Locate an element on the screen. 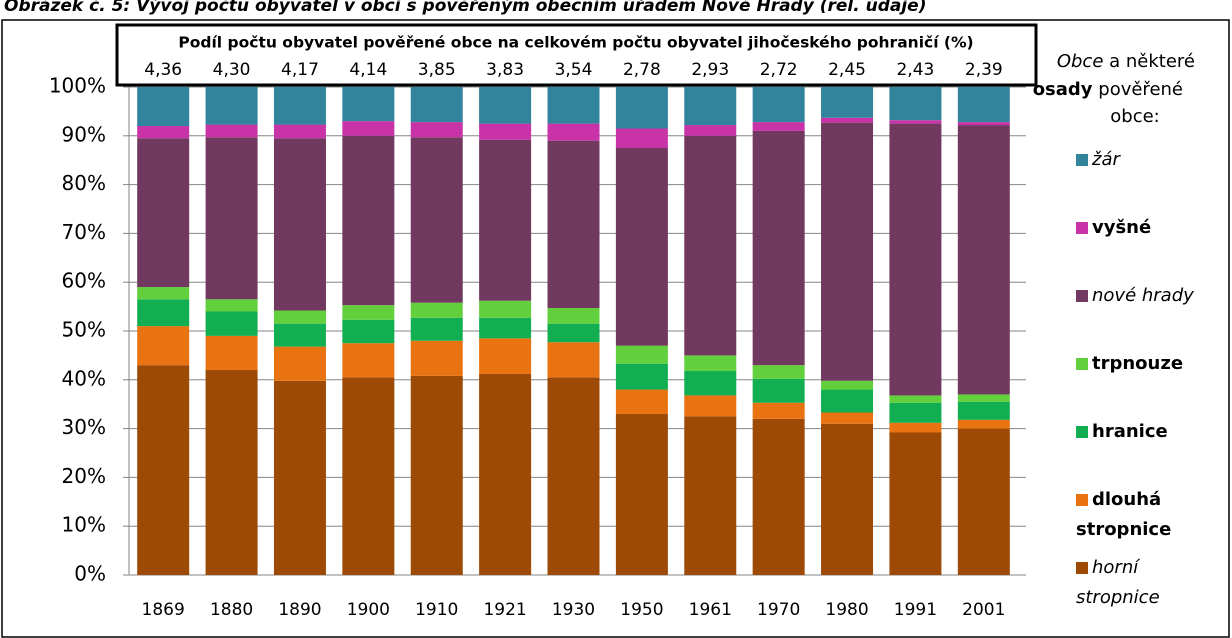  x-tick-label: 1880 is located at coordinates (231, 610).